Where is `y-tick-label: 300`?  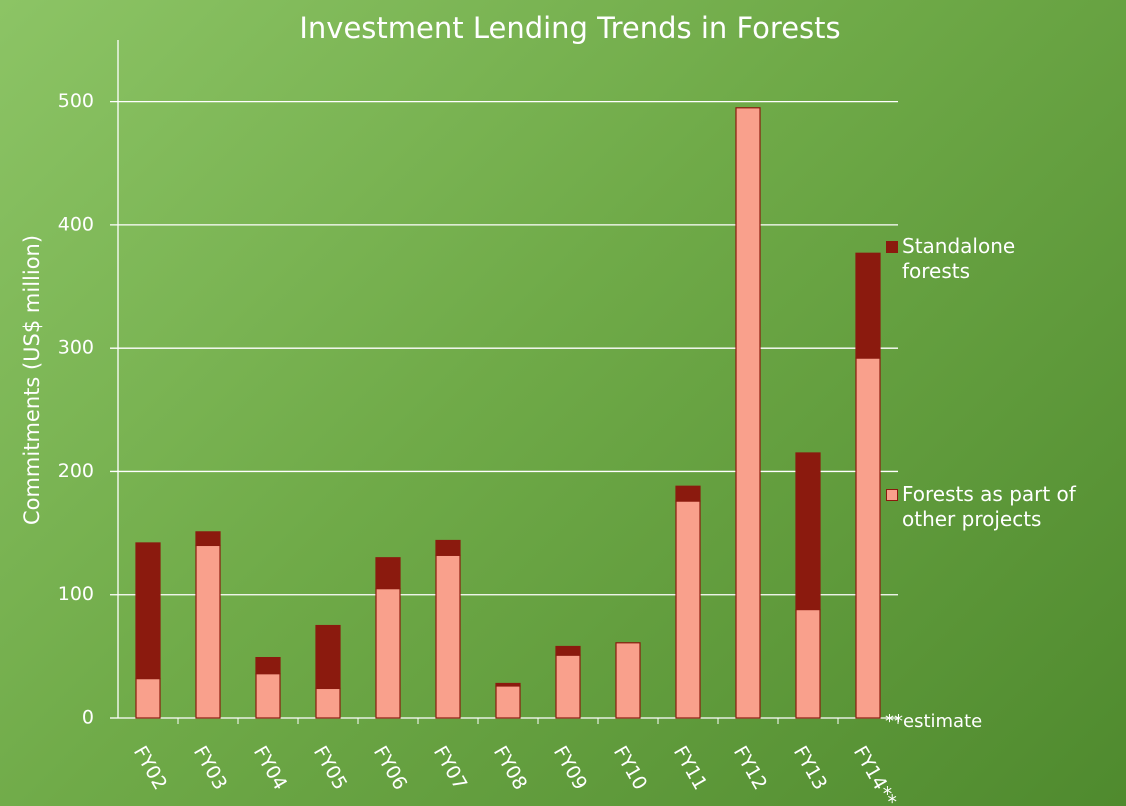 y-tick-label: 300 is located at coordinates (76, 348).